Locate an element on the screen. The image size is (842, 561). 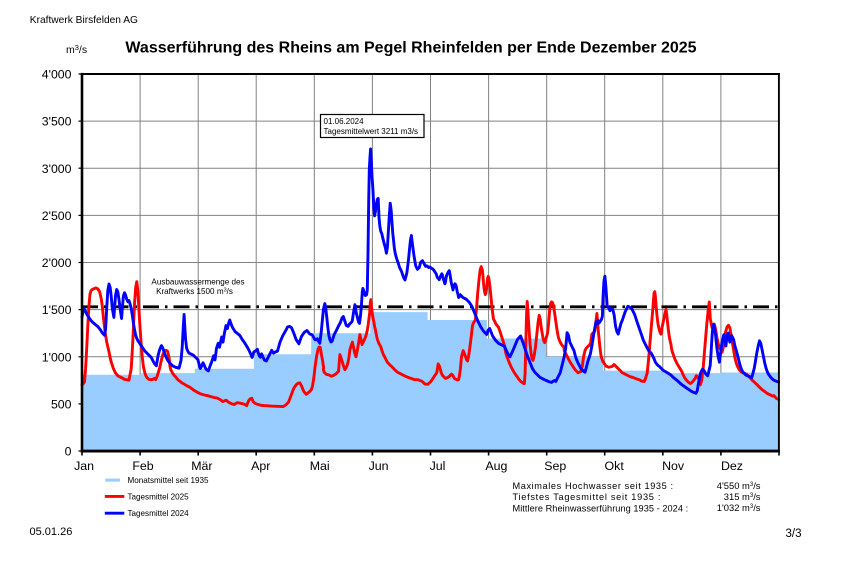
svg-text: Jun is located at coordinates (379, 466).